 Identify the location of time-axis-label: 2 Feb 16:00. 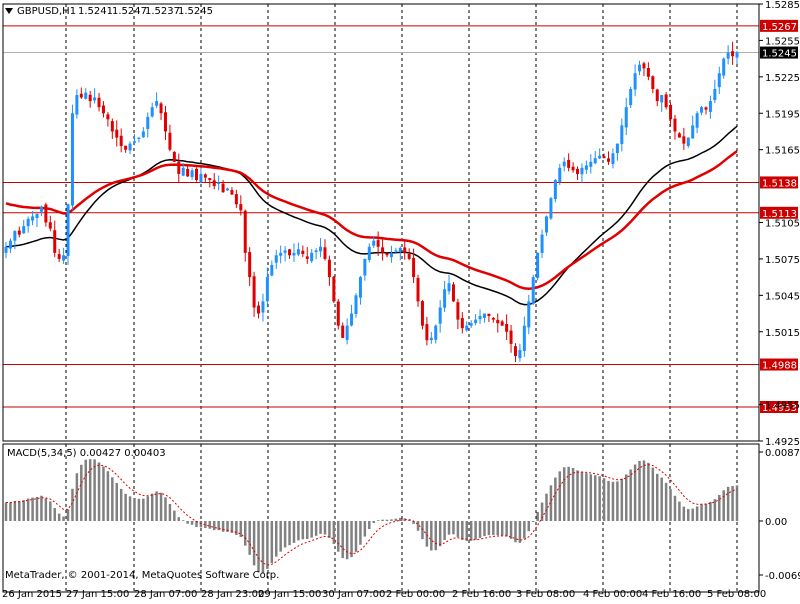
(481, 594).